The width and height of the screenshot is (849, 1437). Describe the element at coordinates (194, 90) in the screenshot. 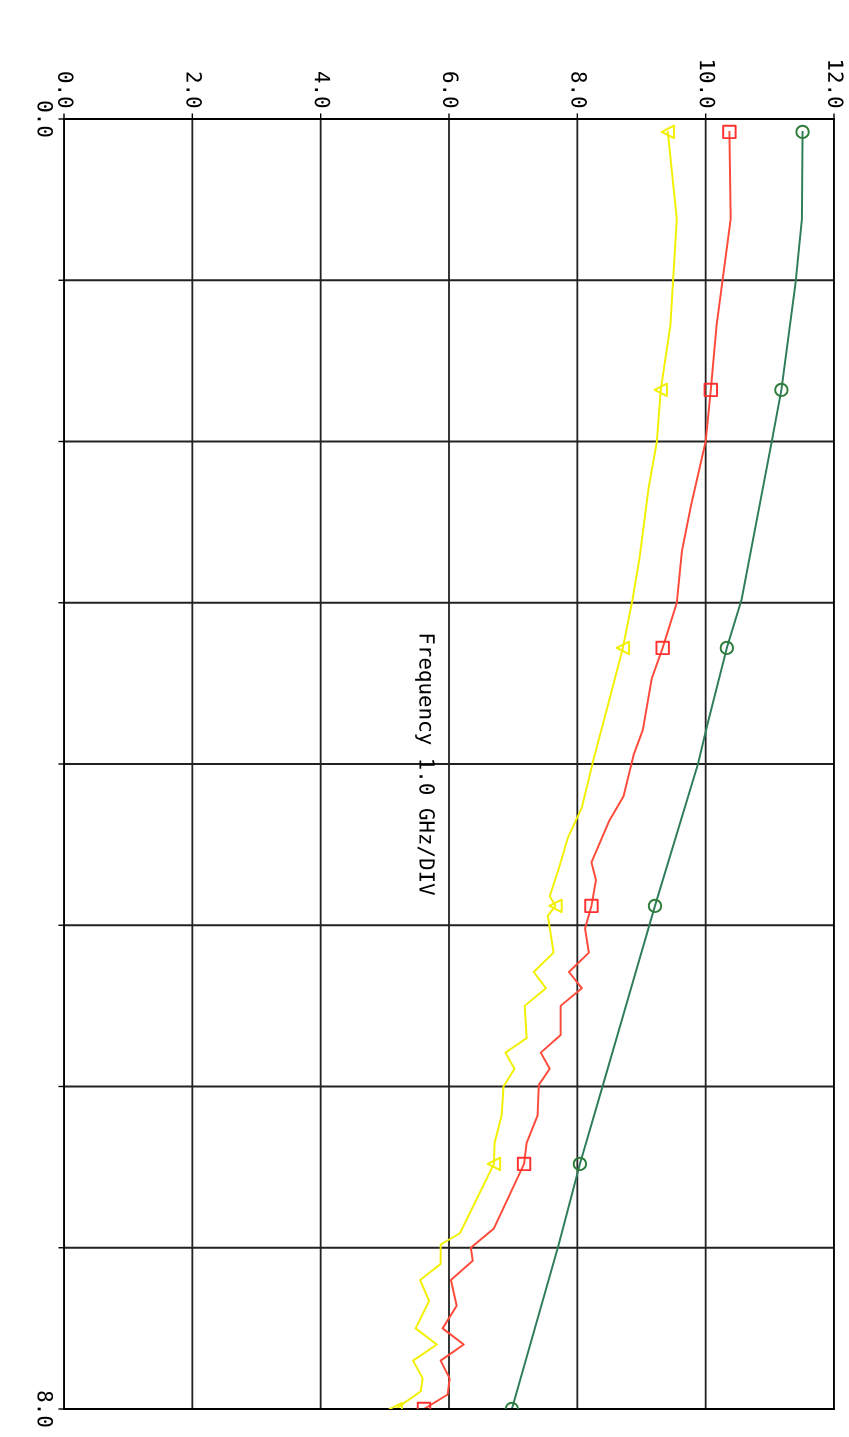

I see `x-tick-label: 2.0` at that location.